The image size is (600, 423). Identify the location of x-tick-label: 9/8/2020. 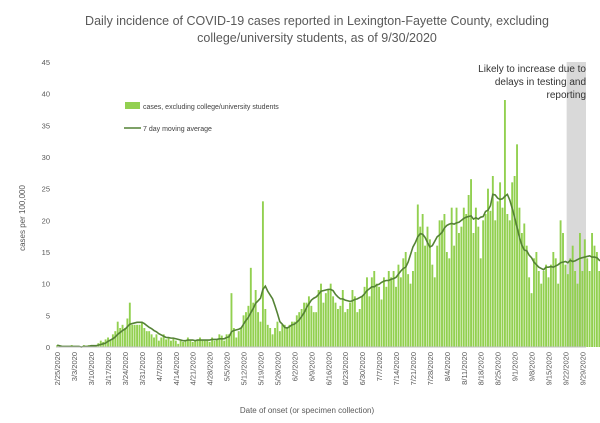
(532, 366).